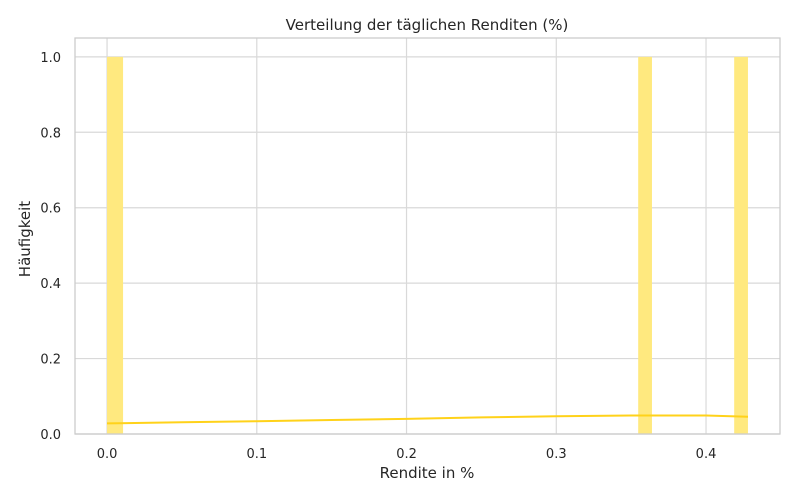 This screenshot has height=500, width=800. I want to click on kde-line, so click(427, 419).